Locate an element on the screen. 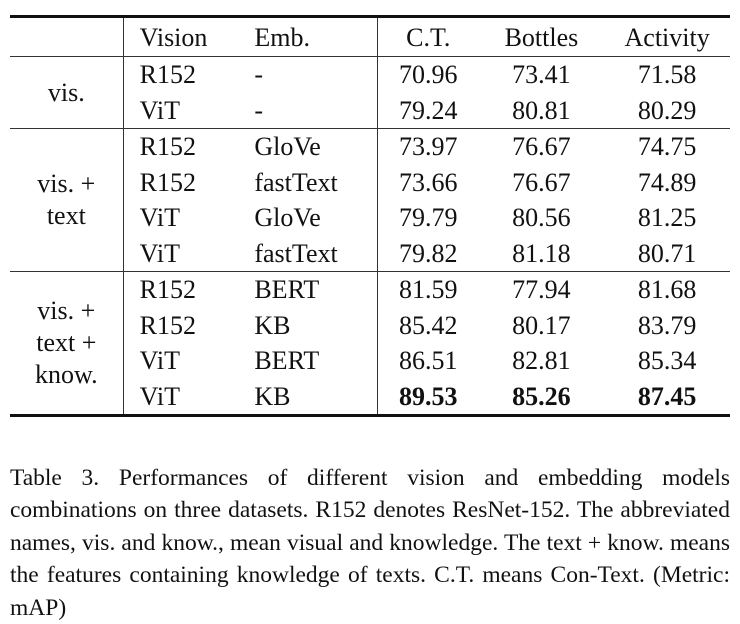 This screenshot has height=624, width=740. header-emb: Emb. is located at coordinates (315, 37).